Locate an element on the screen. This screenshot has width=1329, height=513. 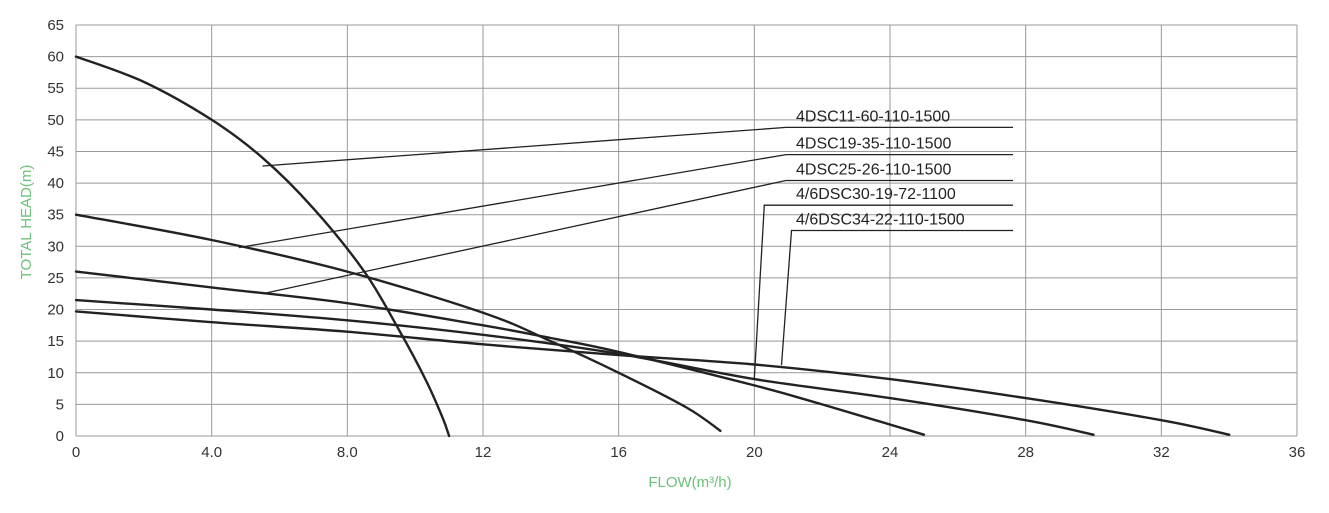
x-tick-label: 12 is located at coordinates (483, 452).